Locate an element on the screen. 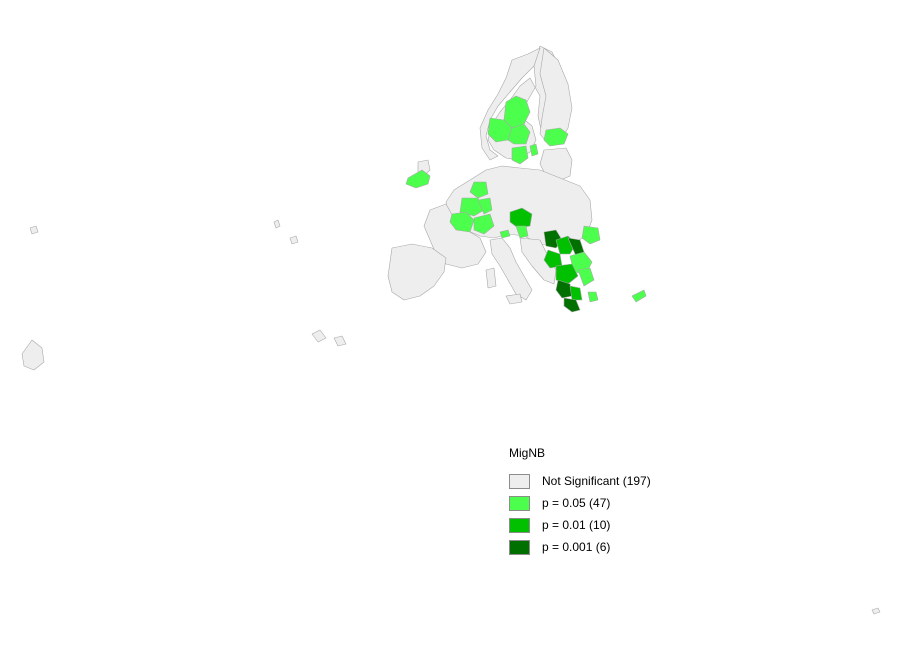 Image resolution: width=900 pixels, height=658 pixels. region-fr-ne is located at coordinates (462, 222).